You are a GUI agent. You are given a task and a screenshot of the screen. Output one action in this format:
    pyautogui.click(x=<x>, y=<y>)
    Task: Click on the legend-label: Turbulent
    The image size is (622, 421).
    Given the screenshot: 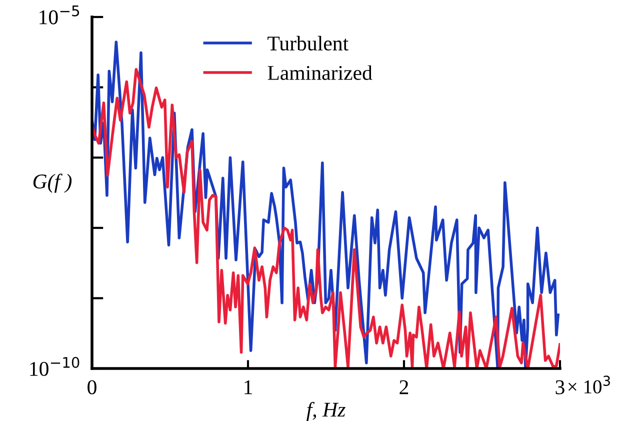 What is the action you would take?
    pyautogui.click(x=308, y=43)
    